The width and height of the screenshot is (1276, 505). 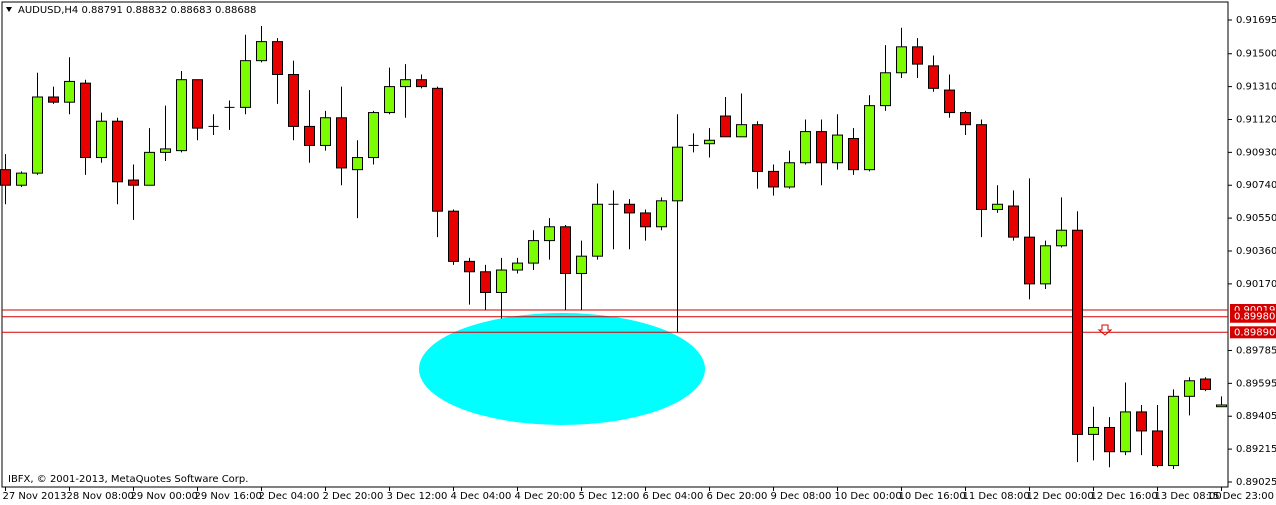 What do you see at coordinates (1256, 416) in the screenshot?
I see `y-tick-label: 0.89405` at bounding box center [1256, 416].